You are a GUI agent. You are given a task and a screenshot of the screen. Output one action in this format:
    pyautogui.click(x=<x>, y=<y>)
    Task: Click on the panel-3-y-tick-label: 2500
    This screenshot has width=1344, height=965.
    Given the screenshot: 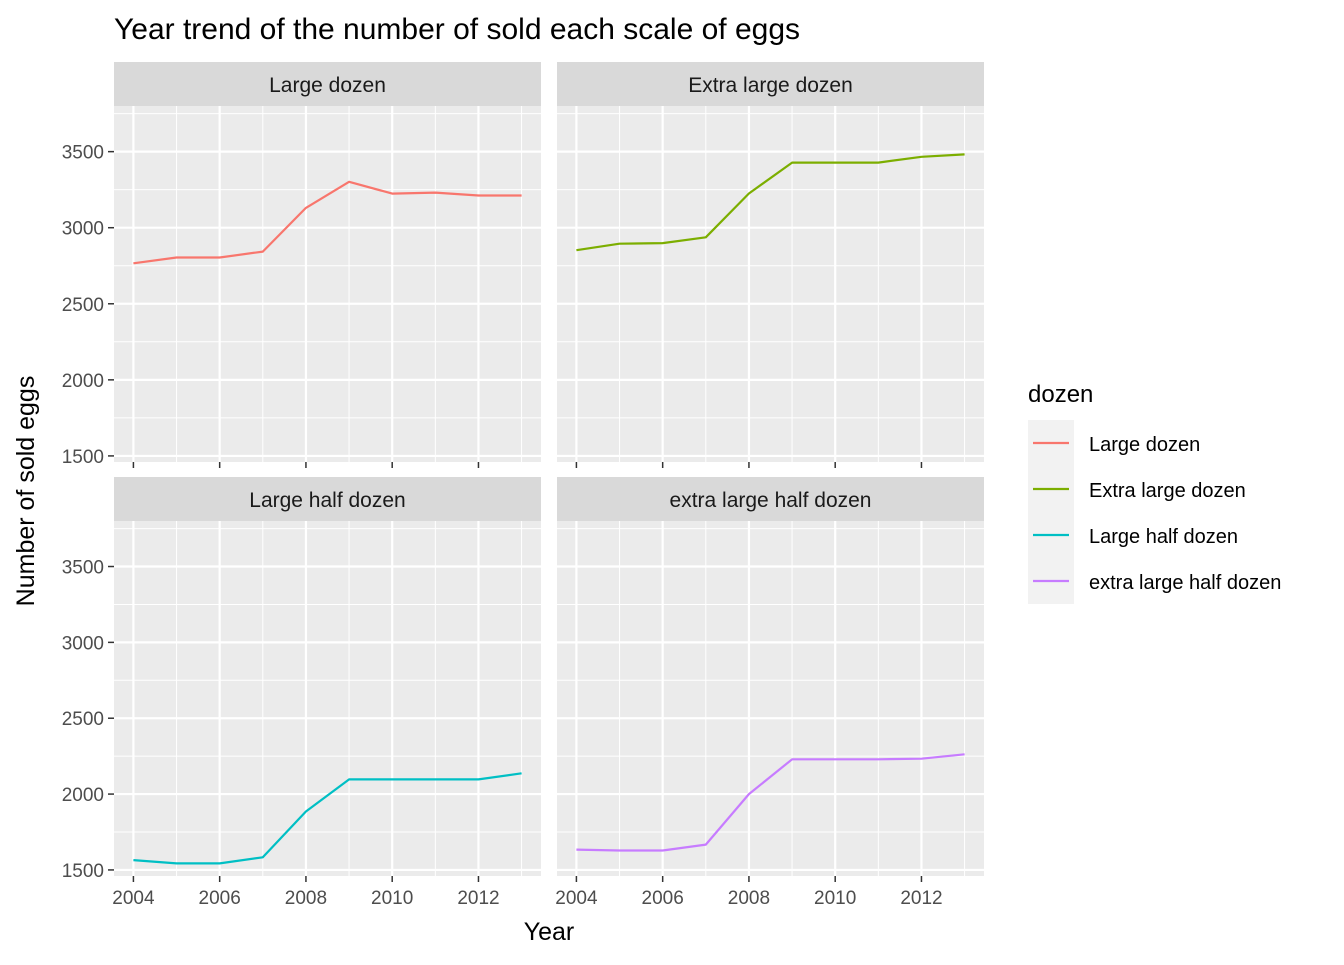 What is the action you would take?
    pyautogui.click(x=83, y=719)
    